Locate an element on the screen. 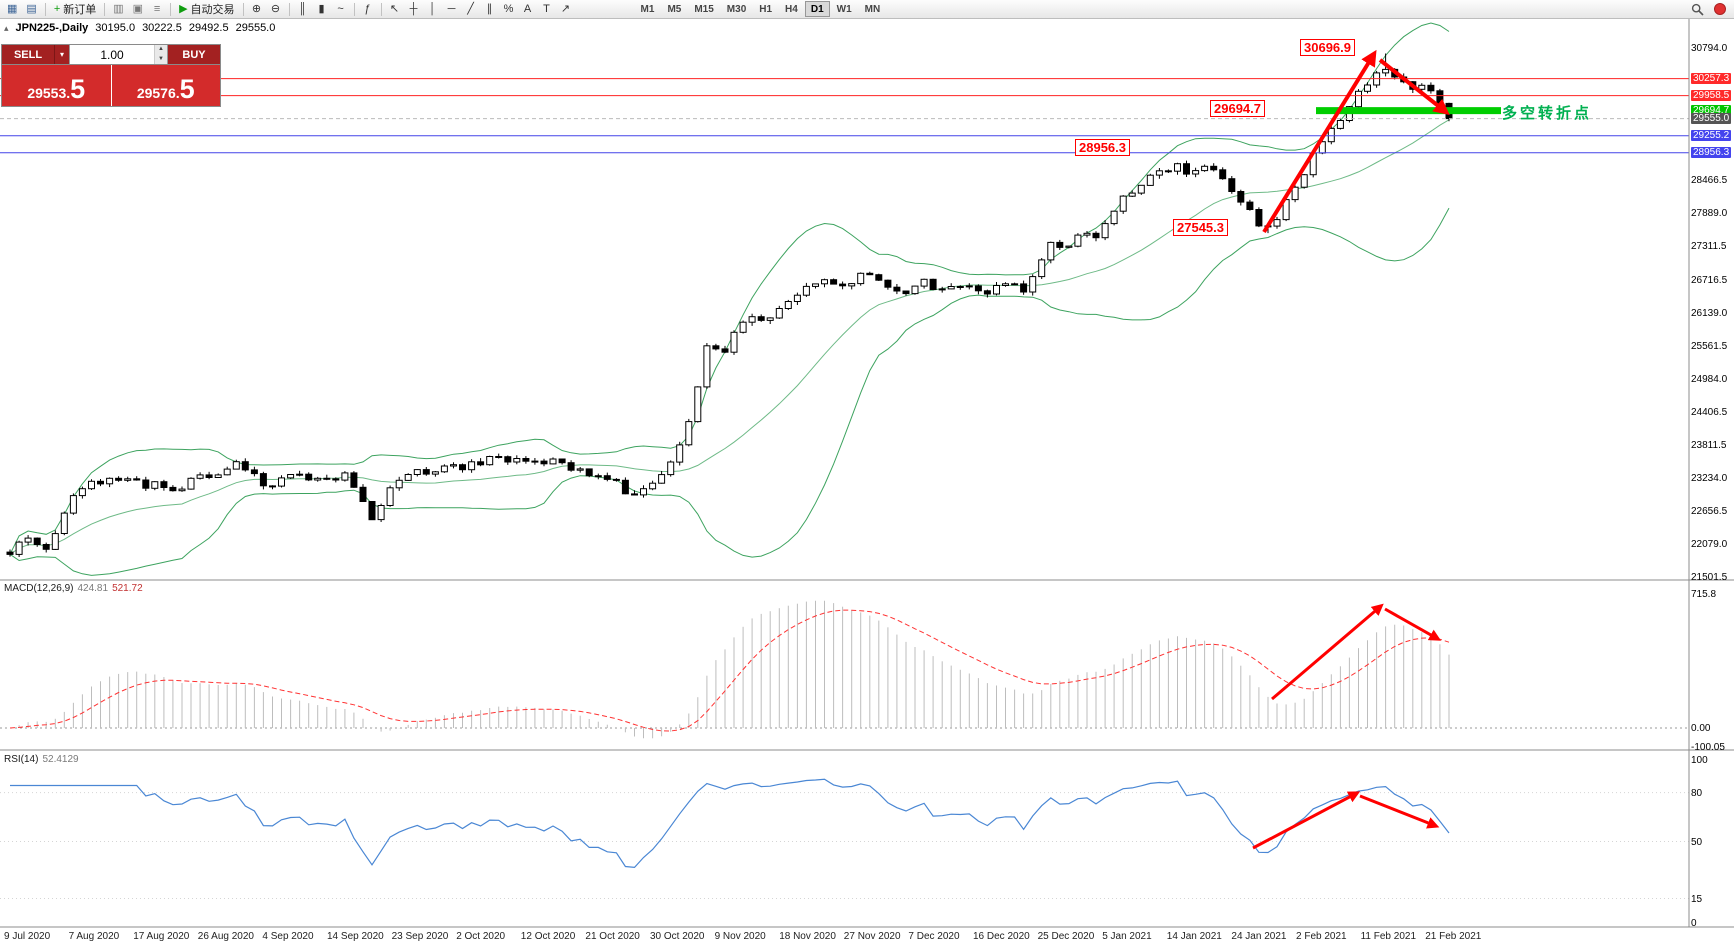 This screenshot has width=1734, height=950. navigator-button: ≡ is located at coordinates (157, 9).